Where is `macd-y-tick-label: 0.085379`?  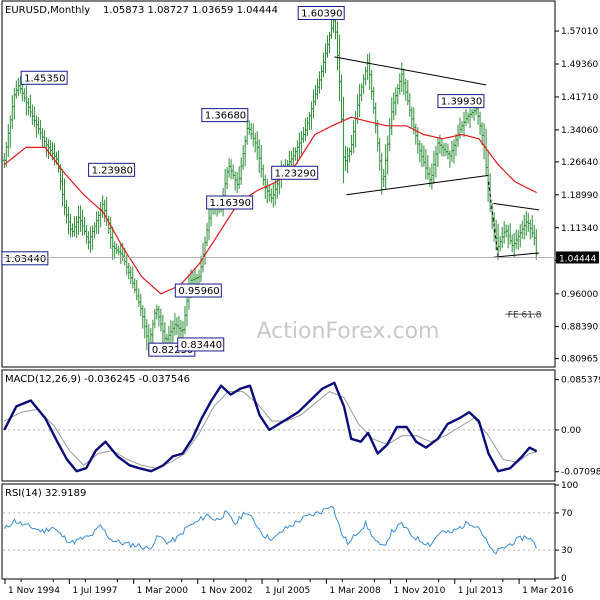 macd-y-tick-label: 0.085379 is located at coordinates (580, 381).